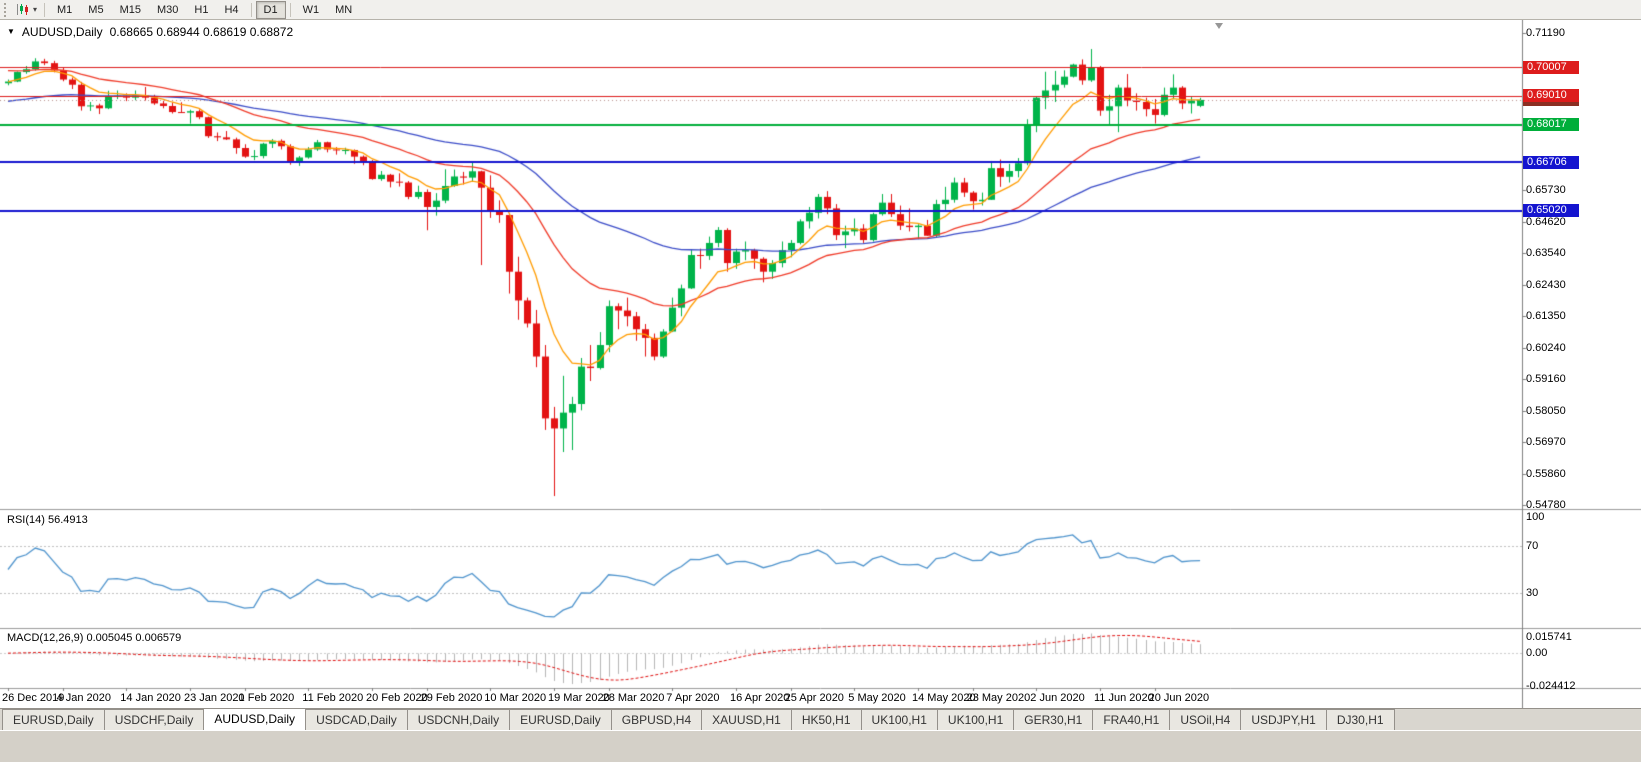  What do you see at coordinates (1124, 698) in the screenshot?
I see `date-axis-label: 11 Jun 2020` at bounding box center [1124, 698].